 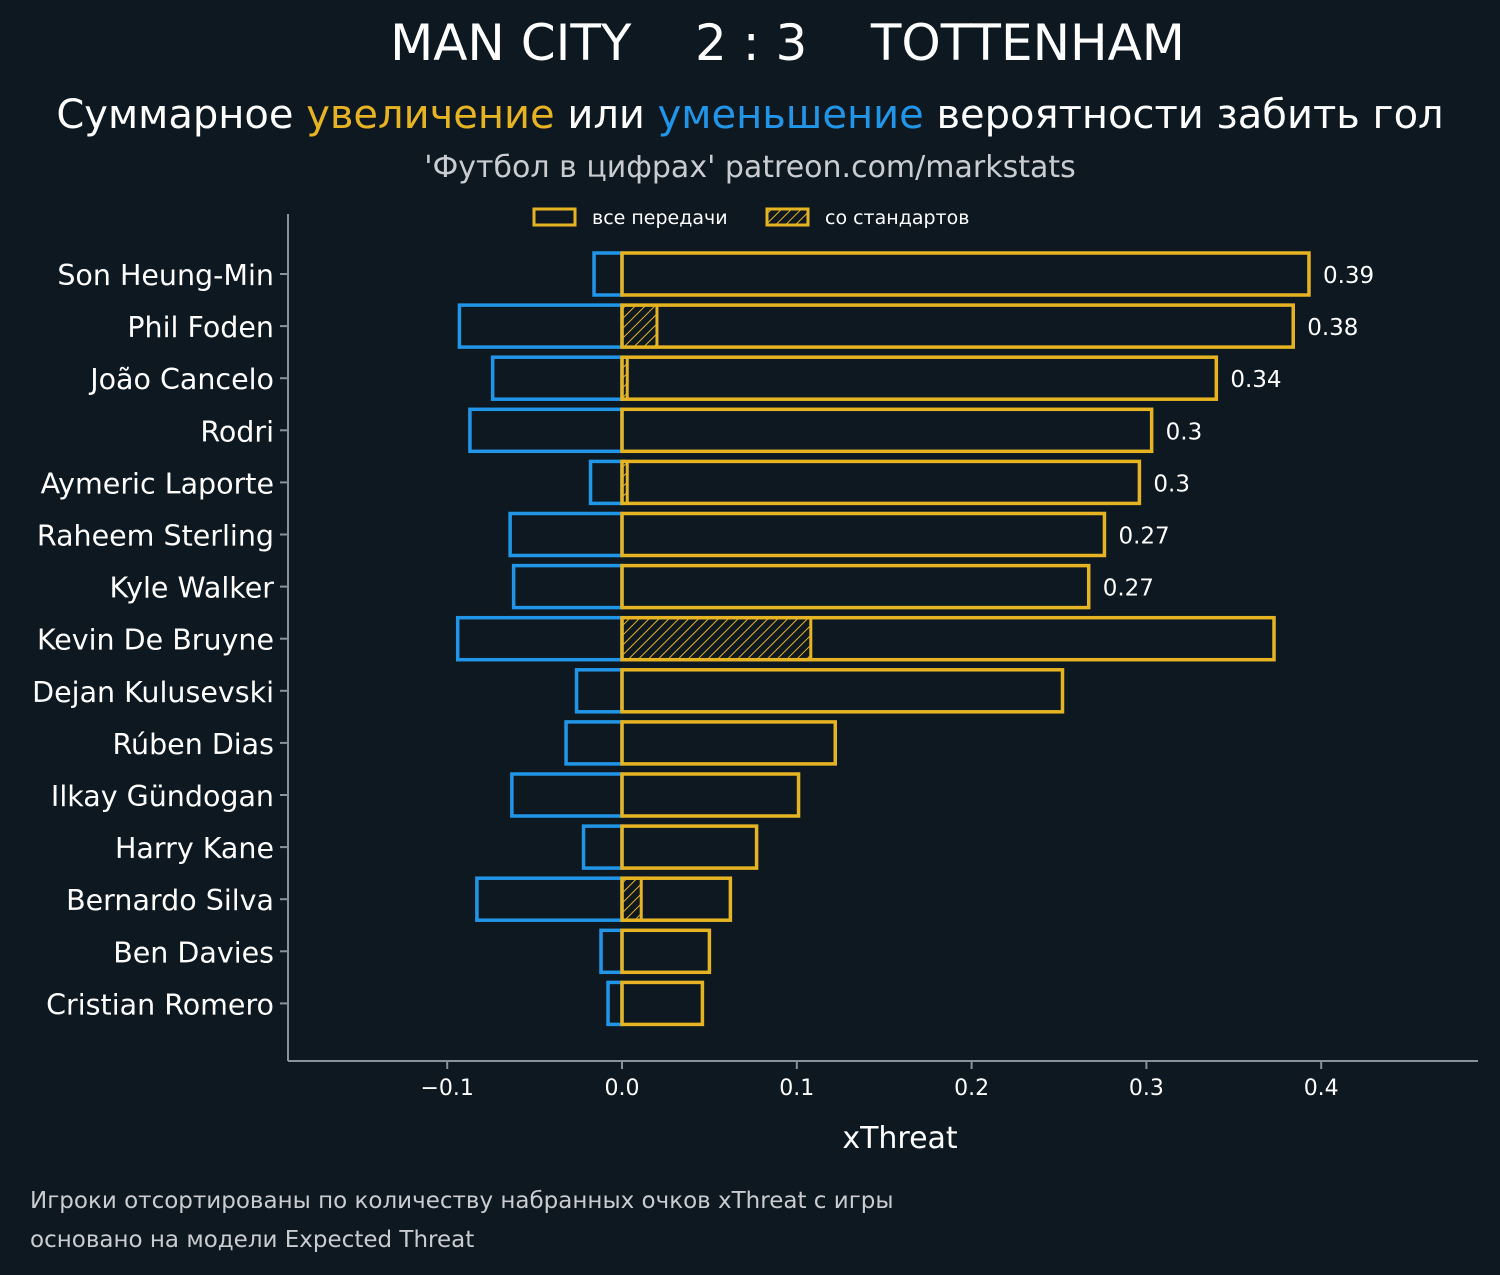 I want to click on player-label: Kyle Walker, so click(x=192, y=588).